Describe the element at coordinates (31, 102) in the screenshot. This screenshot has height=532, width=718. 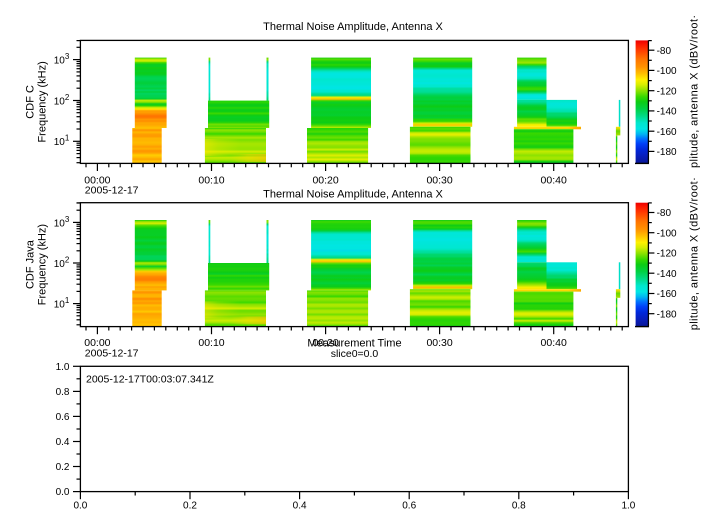
I see `svg-text: CDF C` at that location.